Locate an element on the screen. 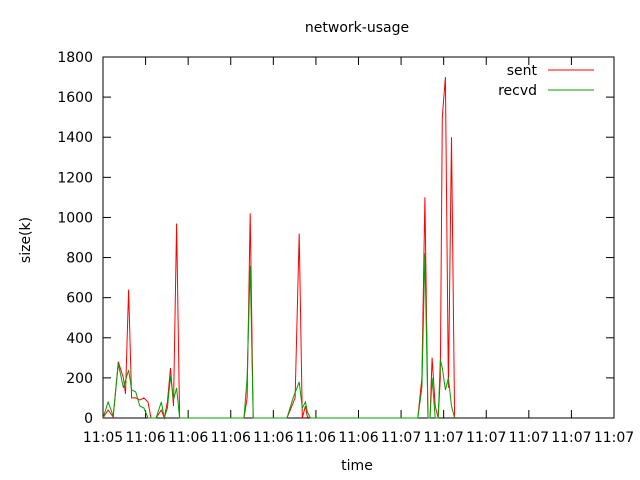 The height and width of the screenshot is (480, 640). x-axis-label-group: time is located at coordinates (357, 466).